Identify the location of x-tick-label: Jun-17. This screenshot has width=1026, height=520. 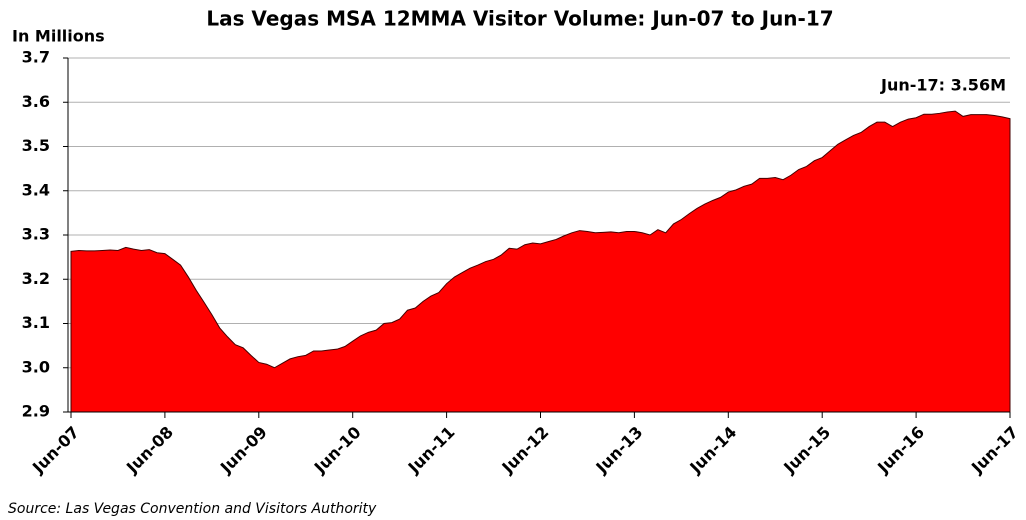
(994, 450).